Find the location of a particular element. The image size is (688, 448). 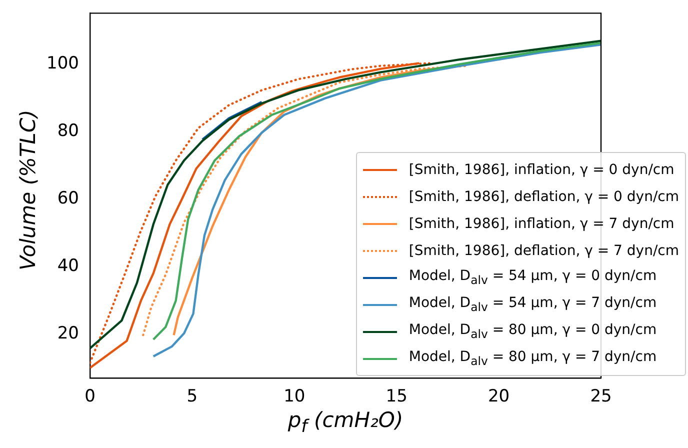

legend-label: Model, D$_{alv}$ = 54 μm, γ = 7 dyn/cm is located at coordinates (532, 304).